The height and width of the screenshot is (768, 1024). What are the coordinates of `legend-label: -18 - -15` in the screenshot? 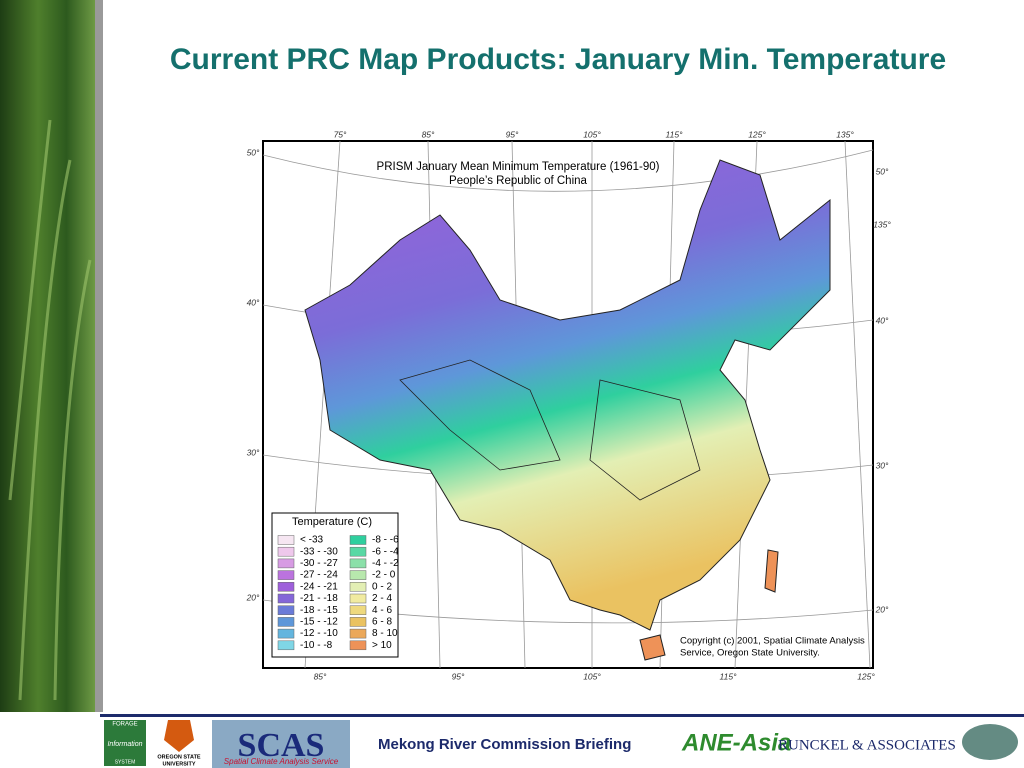 It's located at (319, 610).